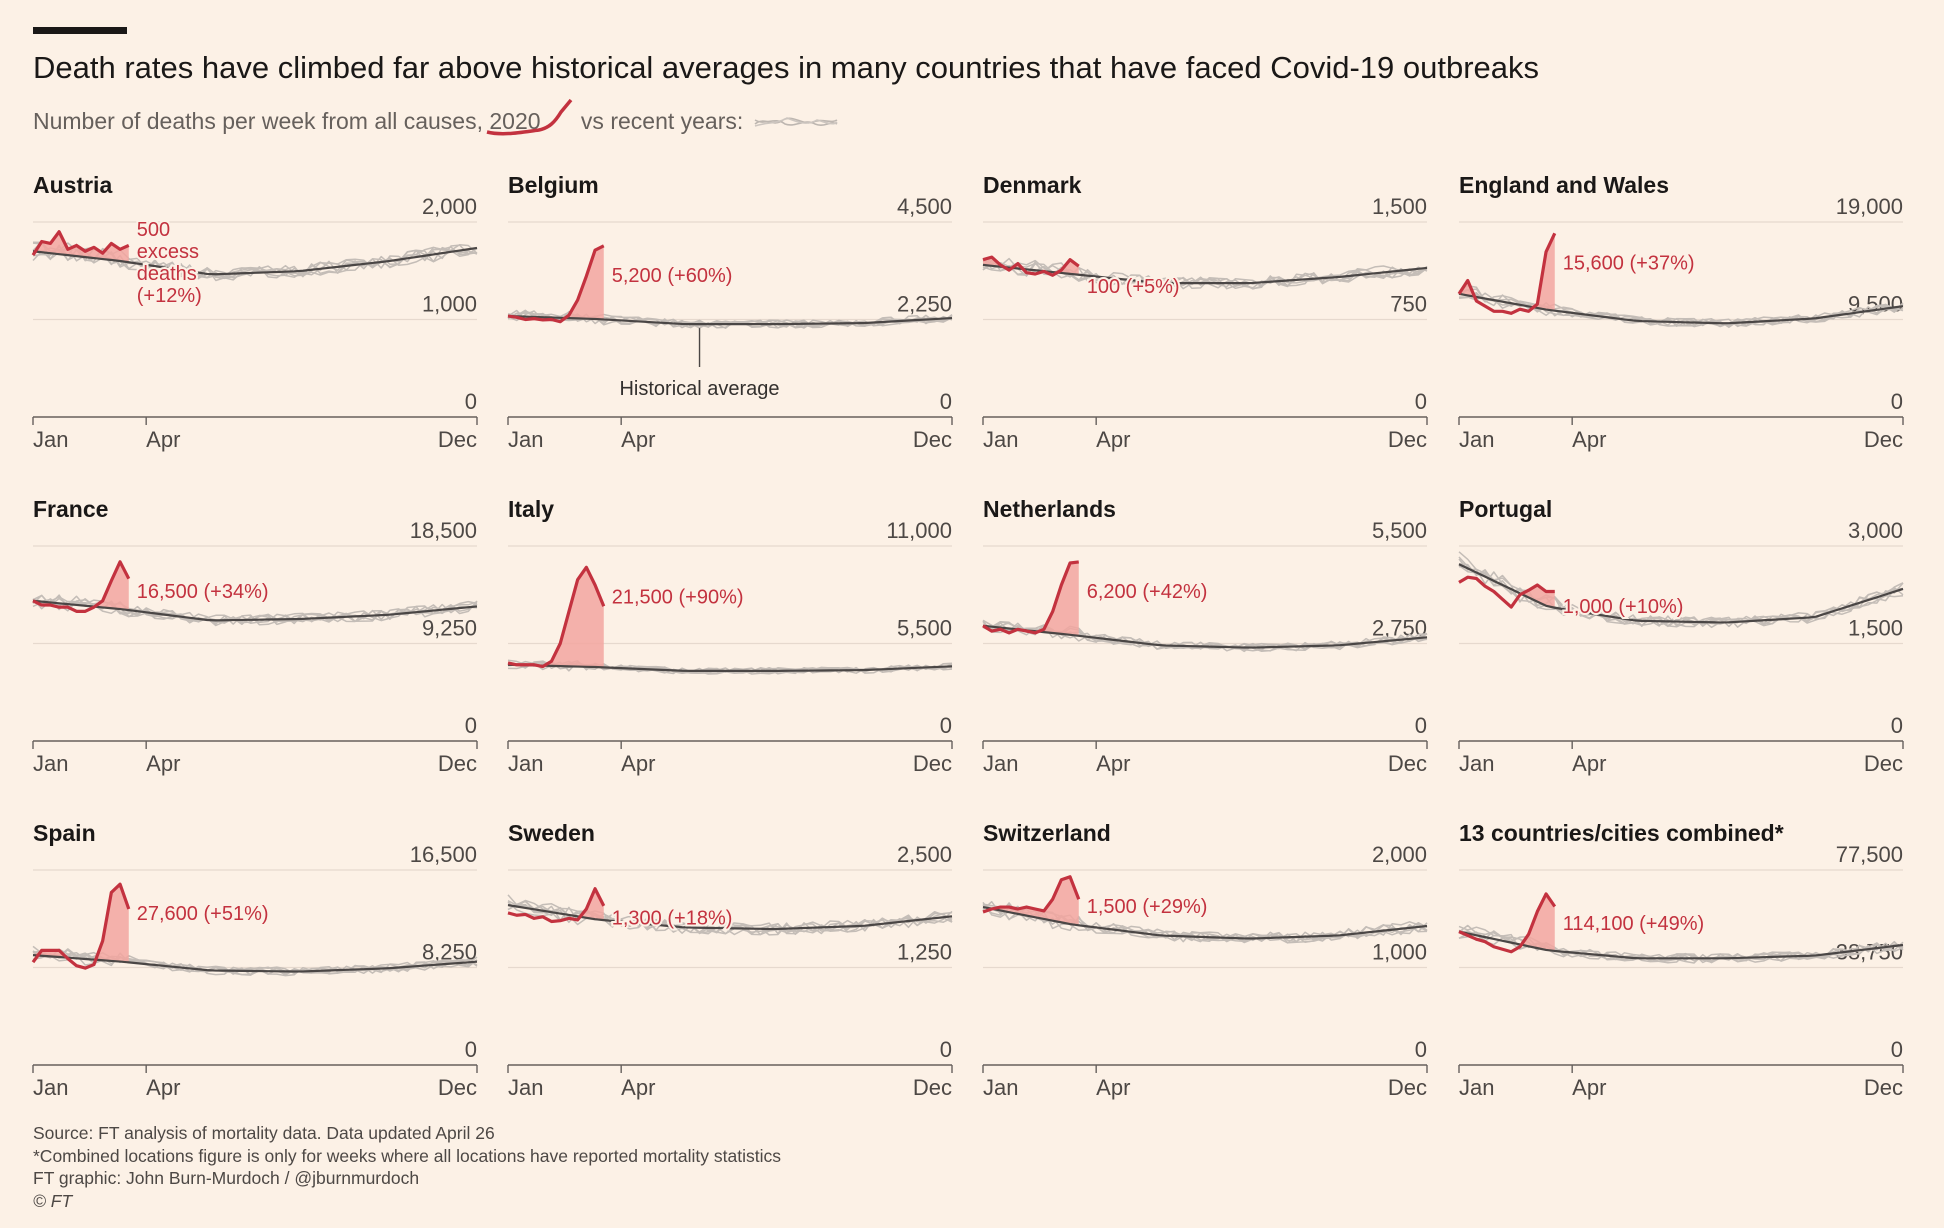 This screenshot has width=1944, height=1228. What do you see at coordinates (924, 854) in the screenshot?
I see `y-tick-label: 2,500` at bounding box center [924, 854].